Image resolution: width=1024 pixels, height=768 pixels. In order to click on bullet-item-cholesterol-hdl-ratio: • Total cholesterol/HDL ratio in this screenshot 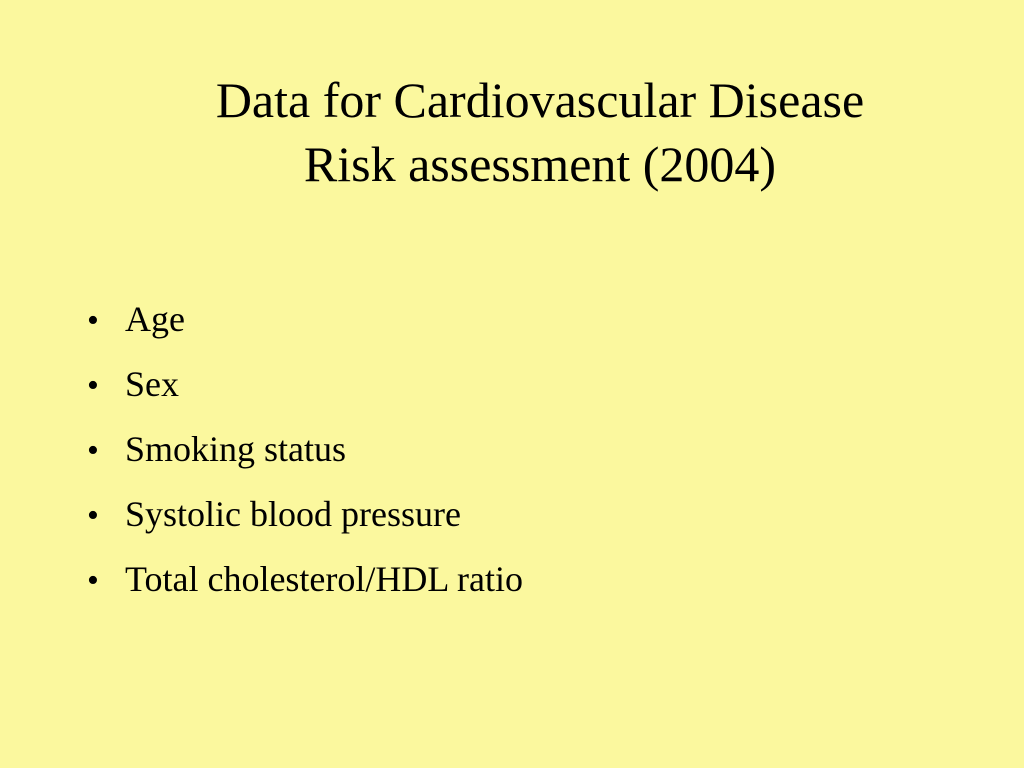, I will do `click(305, 587)`.